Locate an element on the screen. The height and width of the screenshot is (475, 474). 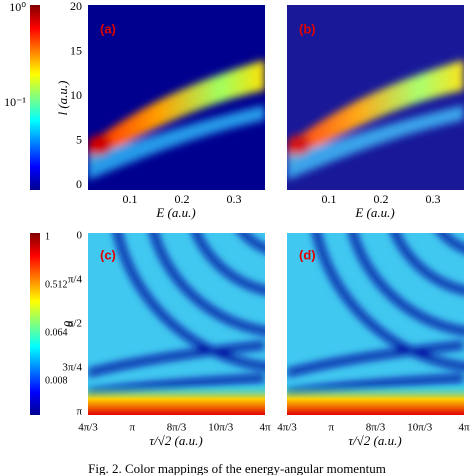
y-tick-label: π/2 is located at coordinates (75, 324).